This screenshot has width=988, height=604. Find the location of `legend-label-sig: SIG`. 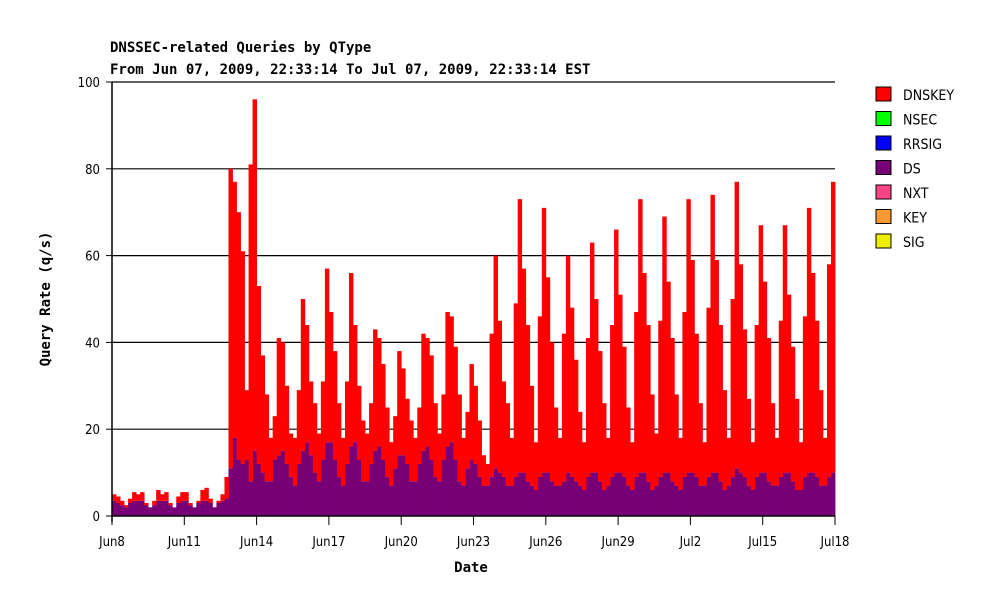

legend-label-sig: SIG is located at coordinates (913, 243).